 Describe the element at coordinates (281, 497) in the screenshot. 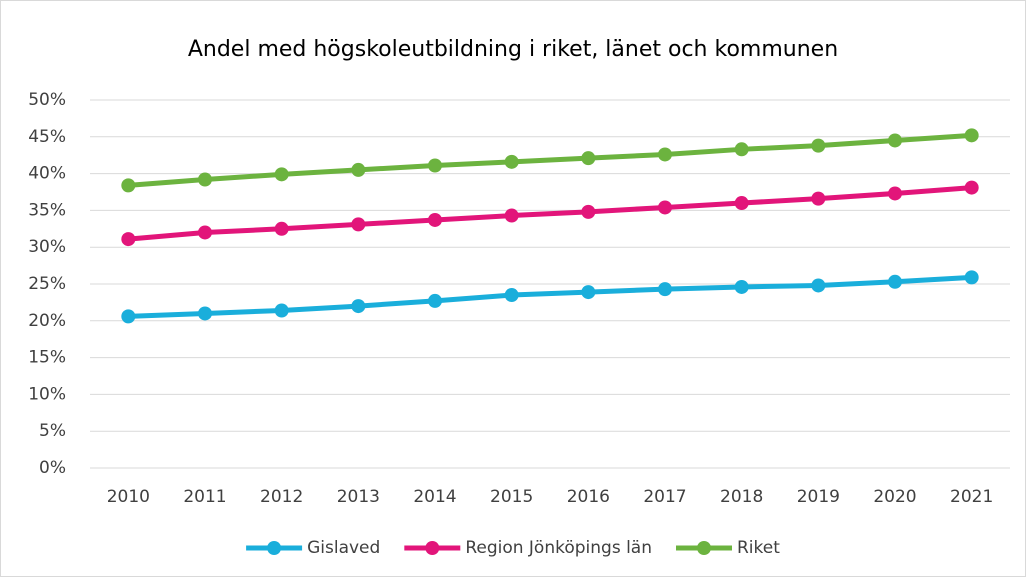

I see `x-tick-label: 2012` at that location.